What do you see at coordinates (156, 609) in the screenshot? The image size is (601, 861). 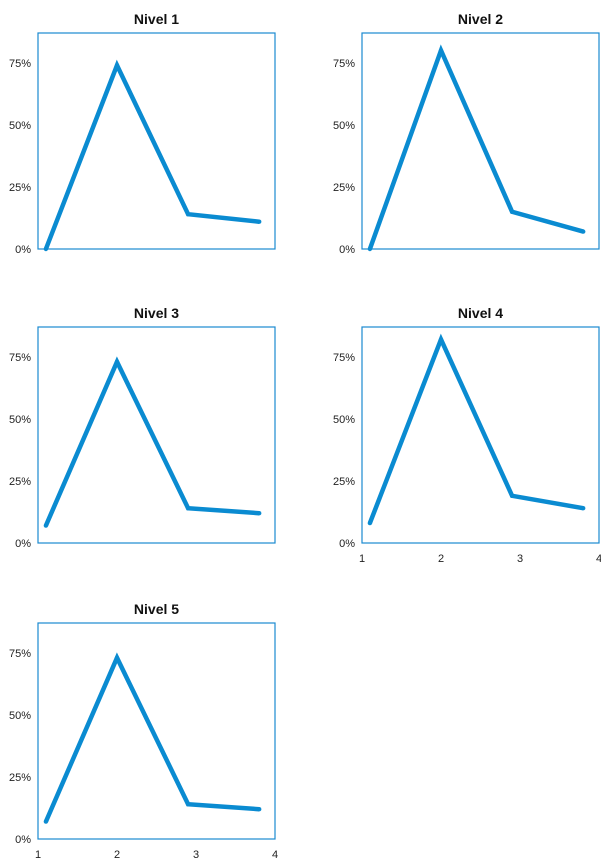 I see `panel-title: Nivel 5` at bounding box center [156, 609].